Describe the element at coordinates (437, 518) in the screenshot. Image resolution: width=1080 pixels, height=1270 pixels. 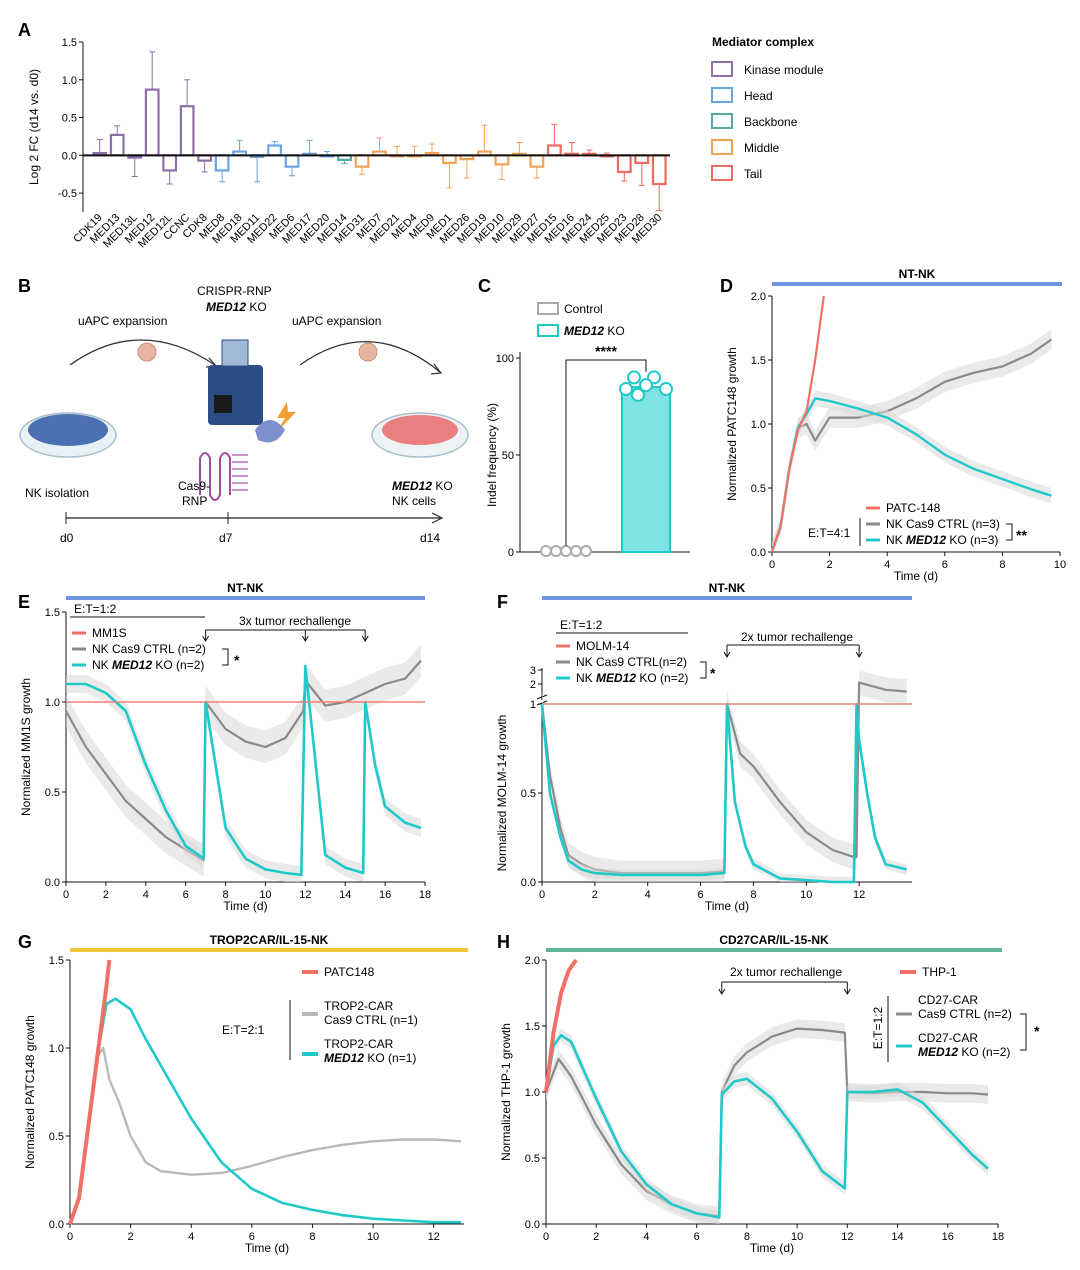
I see `timeline-arrowhead` at that location.